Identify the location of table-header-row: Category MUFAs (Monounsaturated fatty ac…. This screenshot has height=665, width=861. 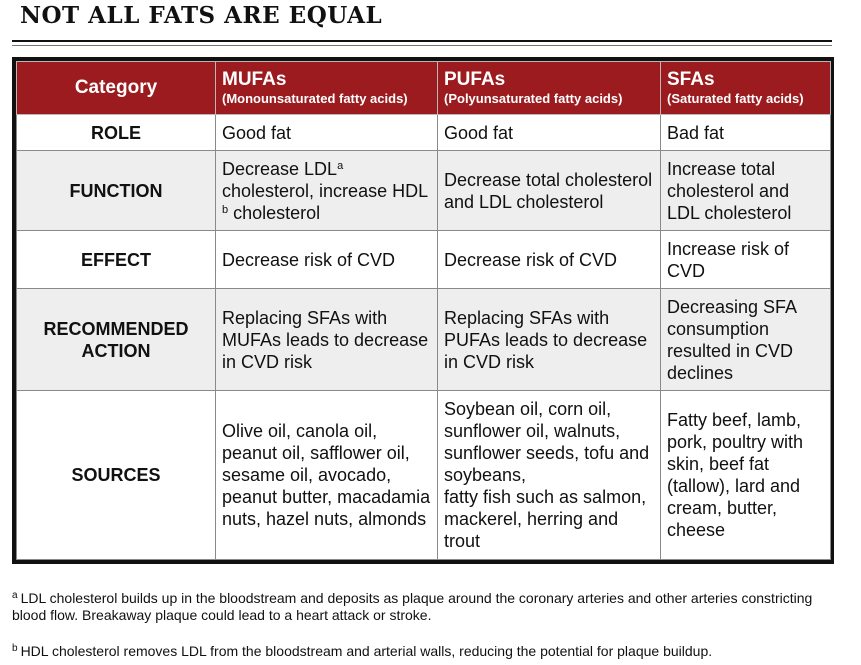
(423, 88).